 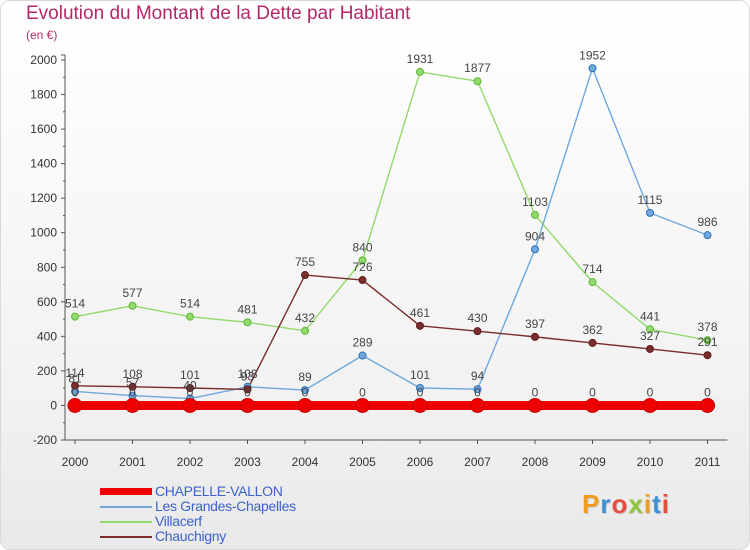 What do you see at coordinates (636, 504) in the screenshot?
I see `logo-letter: x` at bounding box center [636, 504].